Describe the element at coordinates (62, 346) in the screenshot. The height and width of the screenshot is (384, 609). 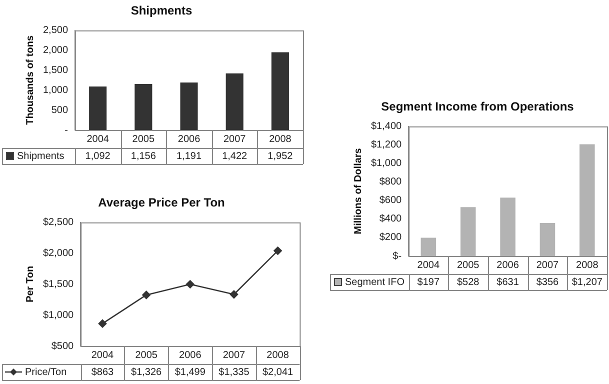
I see `y-tick-label: $500` at that location.